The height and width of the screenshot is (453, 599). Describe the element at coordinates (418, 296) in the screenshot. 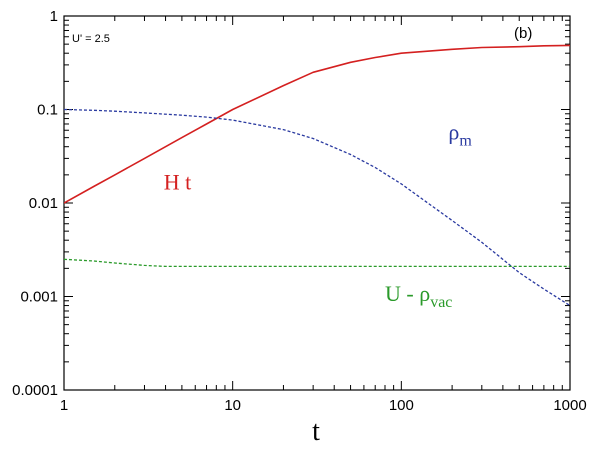

I see `series-label-3: U - ρvac` at that location.